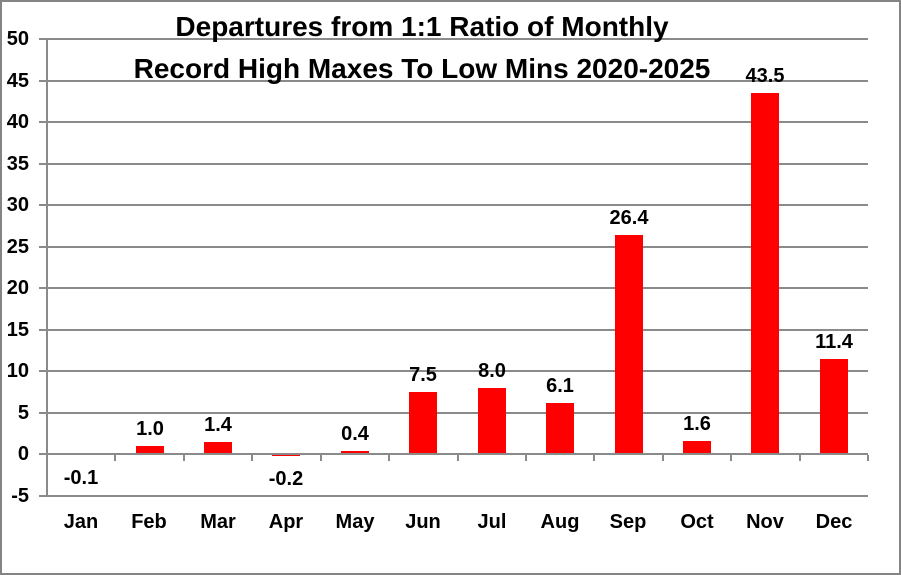 The width and height of the screenshot is (901, 575). I want to click on x-axis-label-apr: Apr, so click(286, 522).